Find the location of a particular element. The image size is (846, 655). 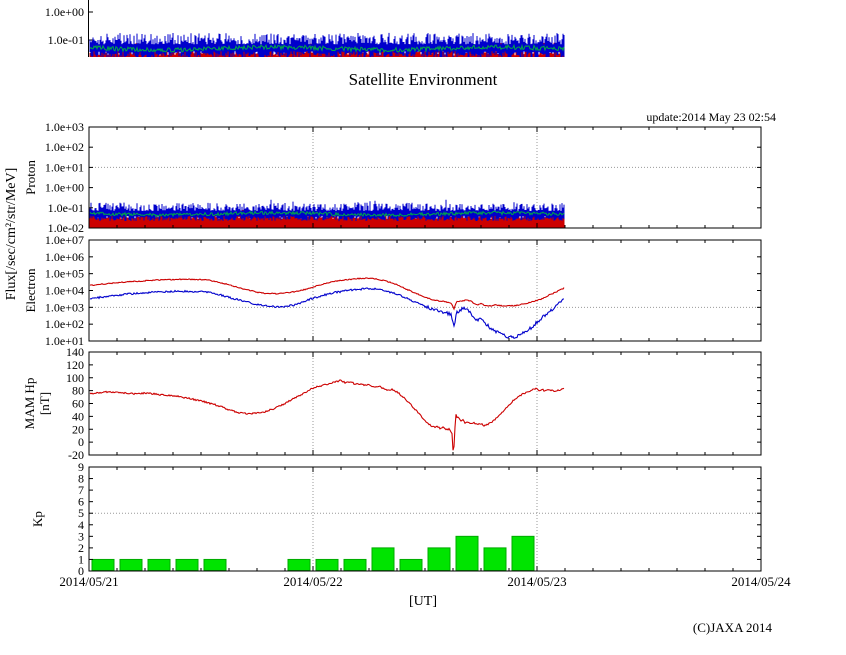

electron-y-tick-label: 1.0e+03 is located at coordinates (64, 307).